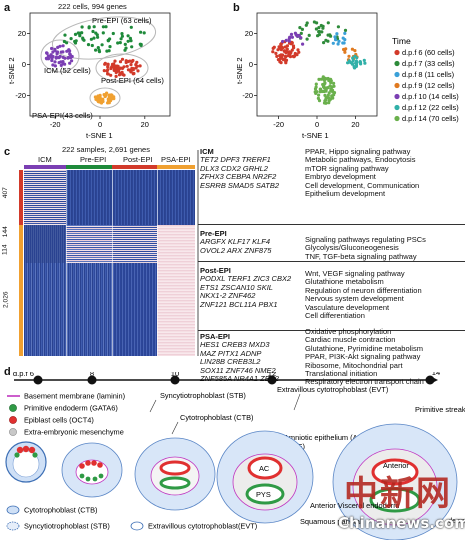 This screenshot has width=465, height=540. Describe the element at coordinates (239, 304) in the screenshot. I see `gene-line: ZNF121 BCL11A PBX1` at that location.